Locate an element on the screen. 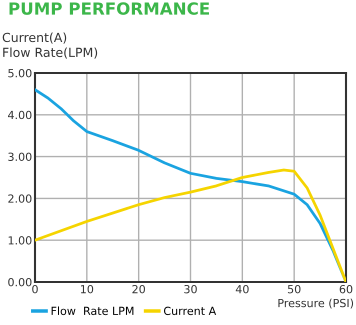 The width and height of the screenshot is (356, 325). y-tick-label: 0.00 is located at coordinates (20, 282).